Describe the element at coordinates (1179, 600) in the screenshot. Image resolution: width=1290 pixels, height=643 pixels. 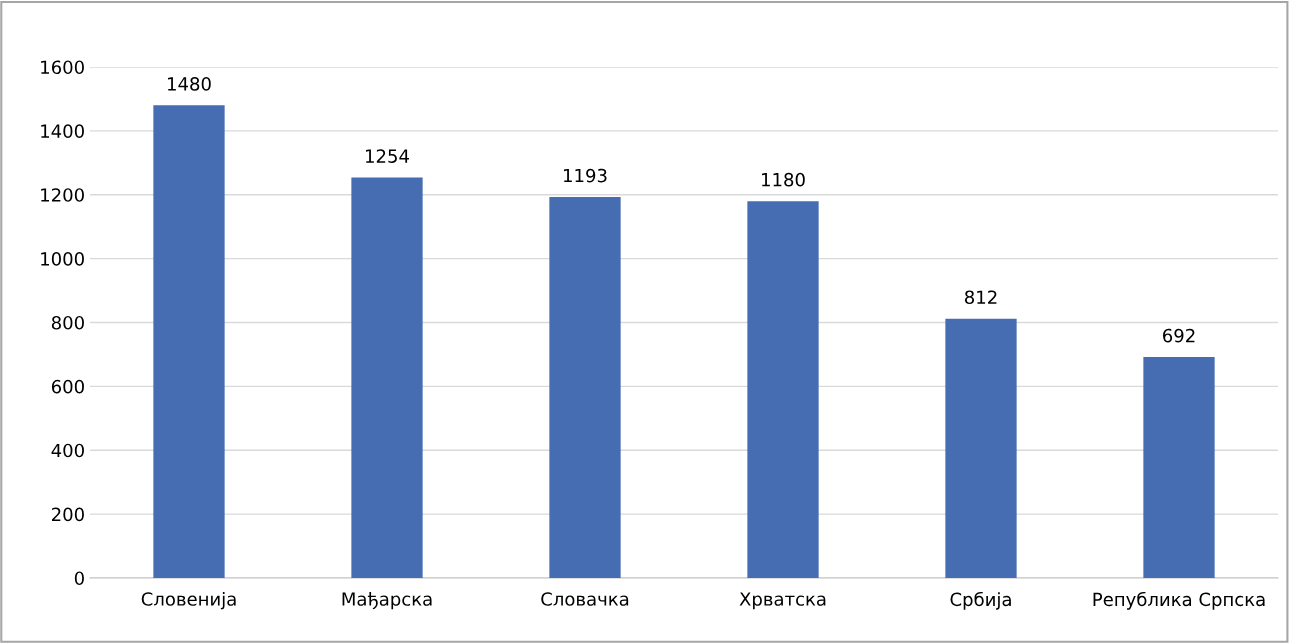
I see `x-tick-label: Република Српска` at that location.